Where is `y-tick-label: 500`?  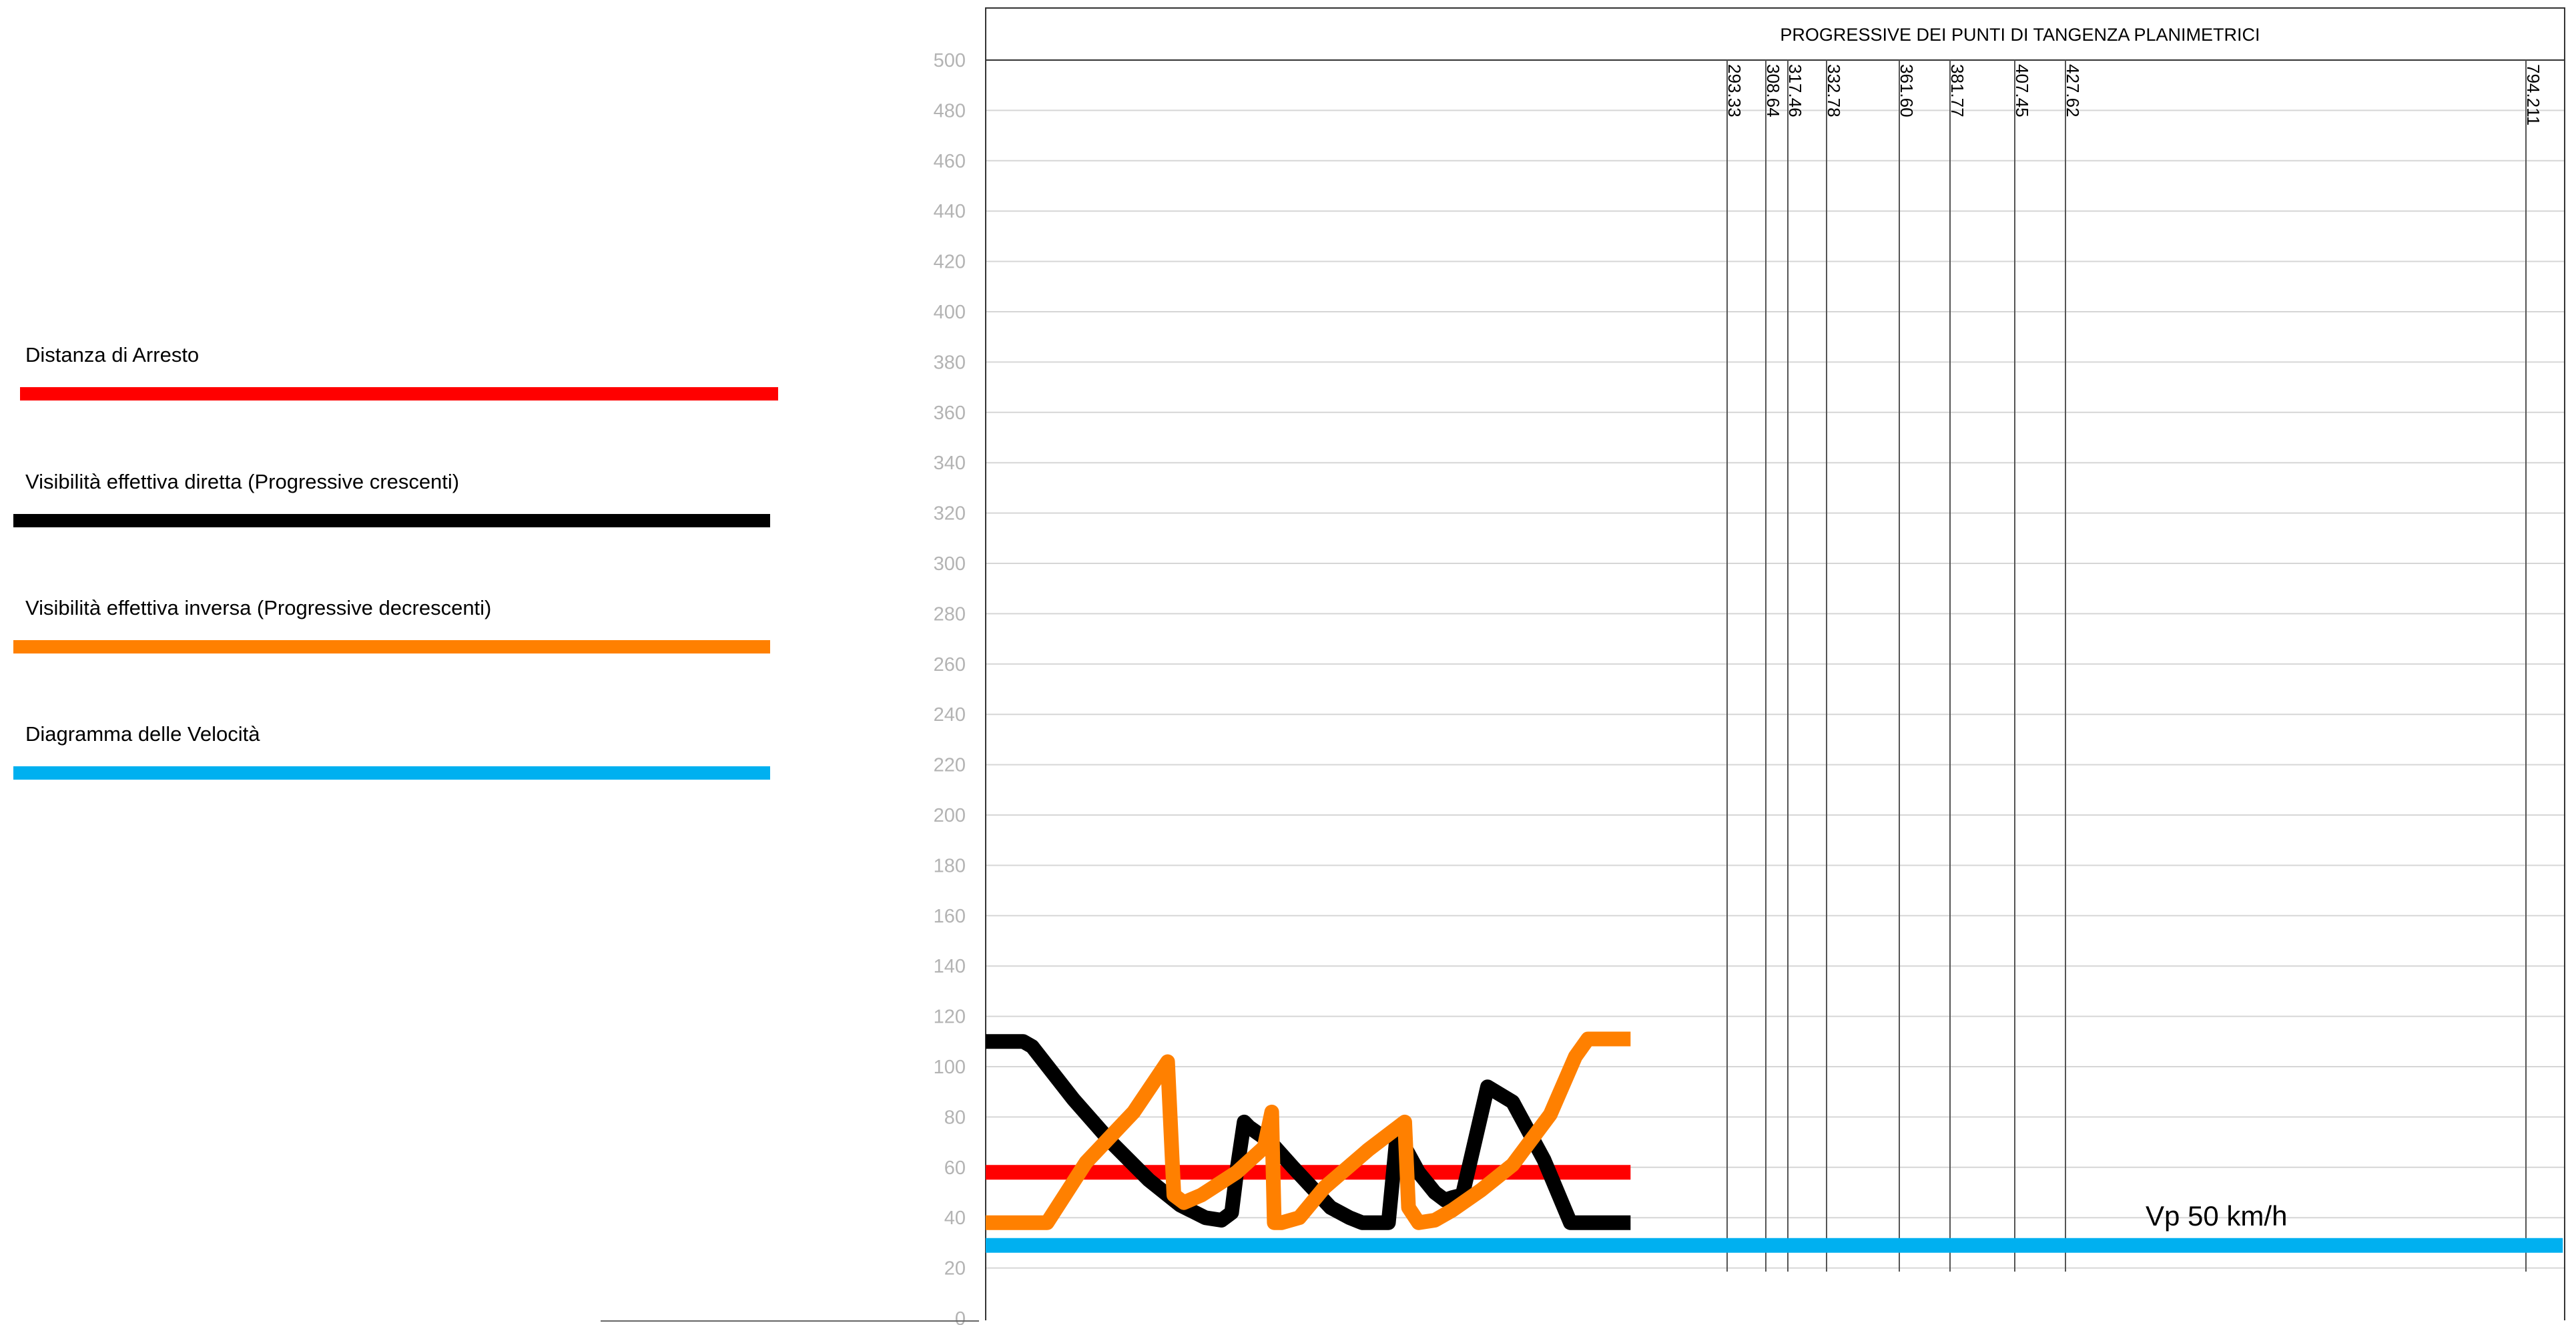 y-tick-label: 500 is located at coordinates (950, 60).